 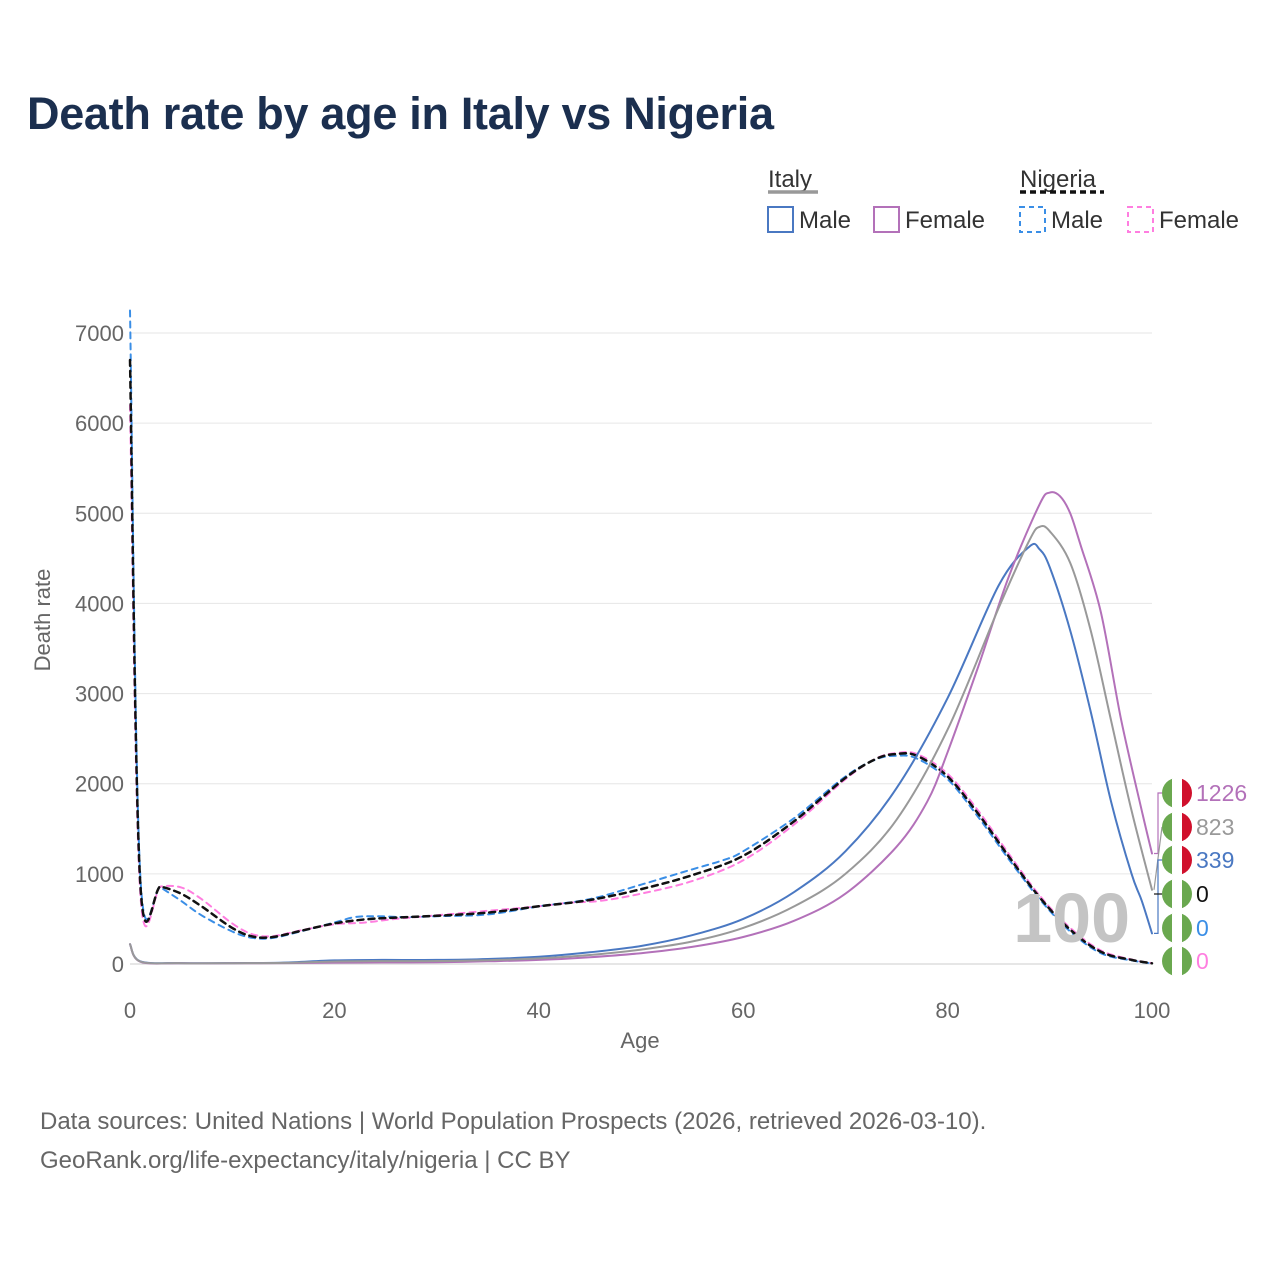 I want to click on legend-swatch-italy-female, so click(x=886, y=219).